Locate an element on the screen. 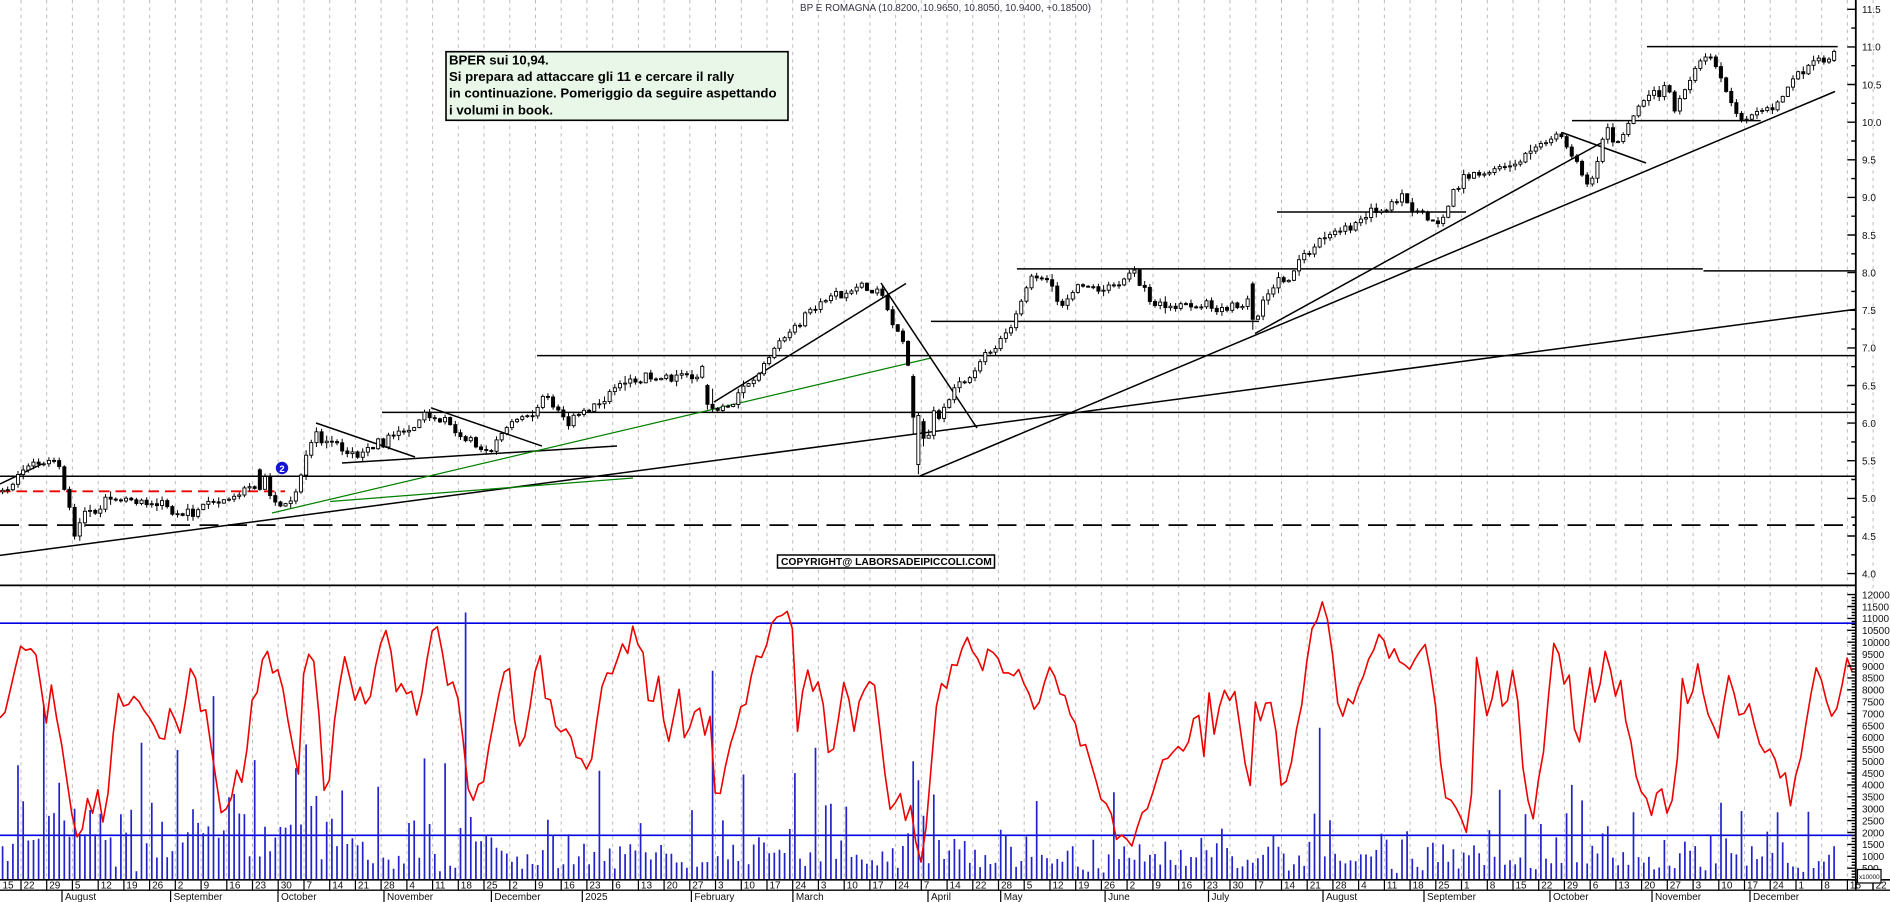 The width and height of the screenshot is (1890, 902). svg-text: 7.0 is located at coordinates (1869, 349).